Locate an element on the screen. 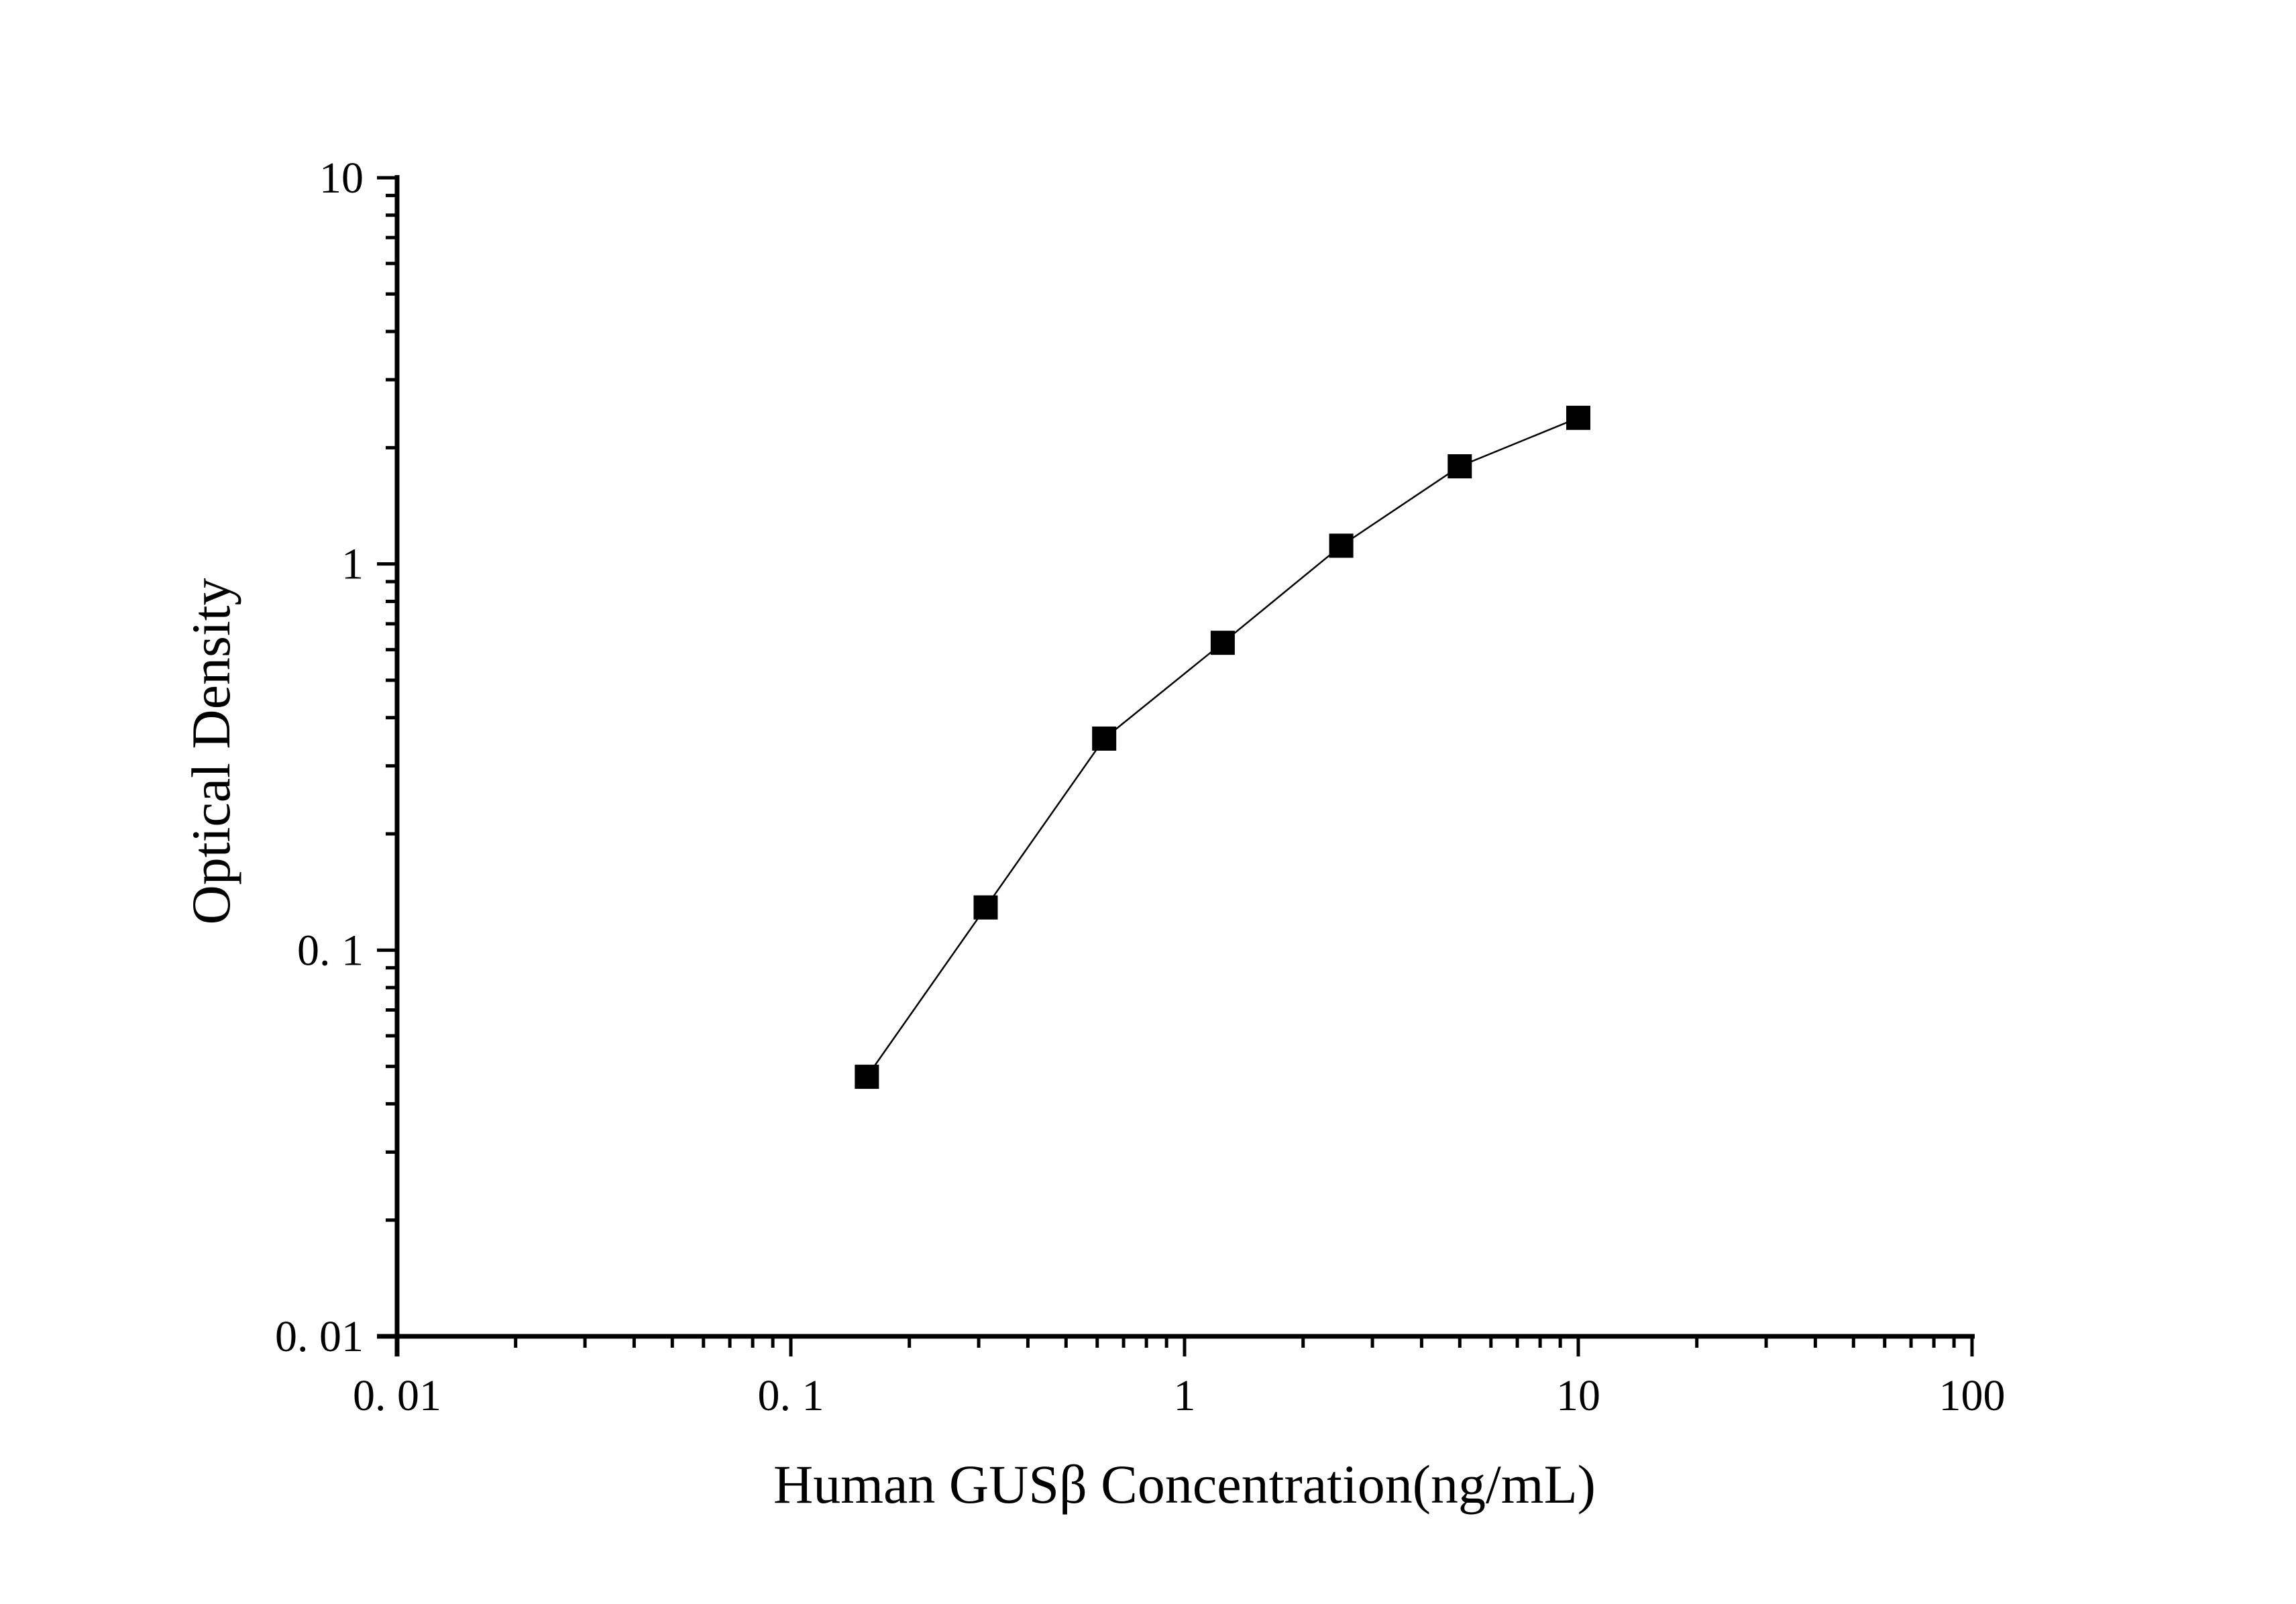 The width and height of the screenshot is (2296, 1604). y-tick-label: 1 is located at coordinates (352, 564).